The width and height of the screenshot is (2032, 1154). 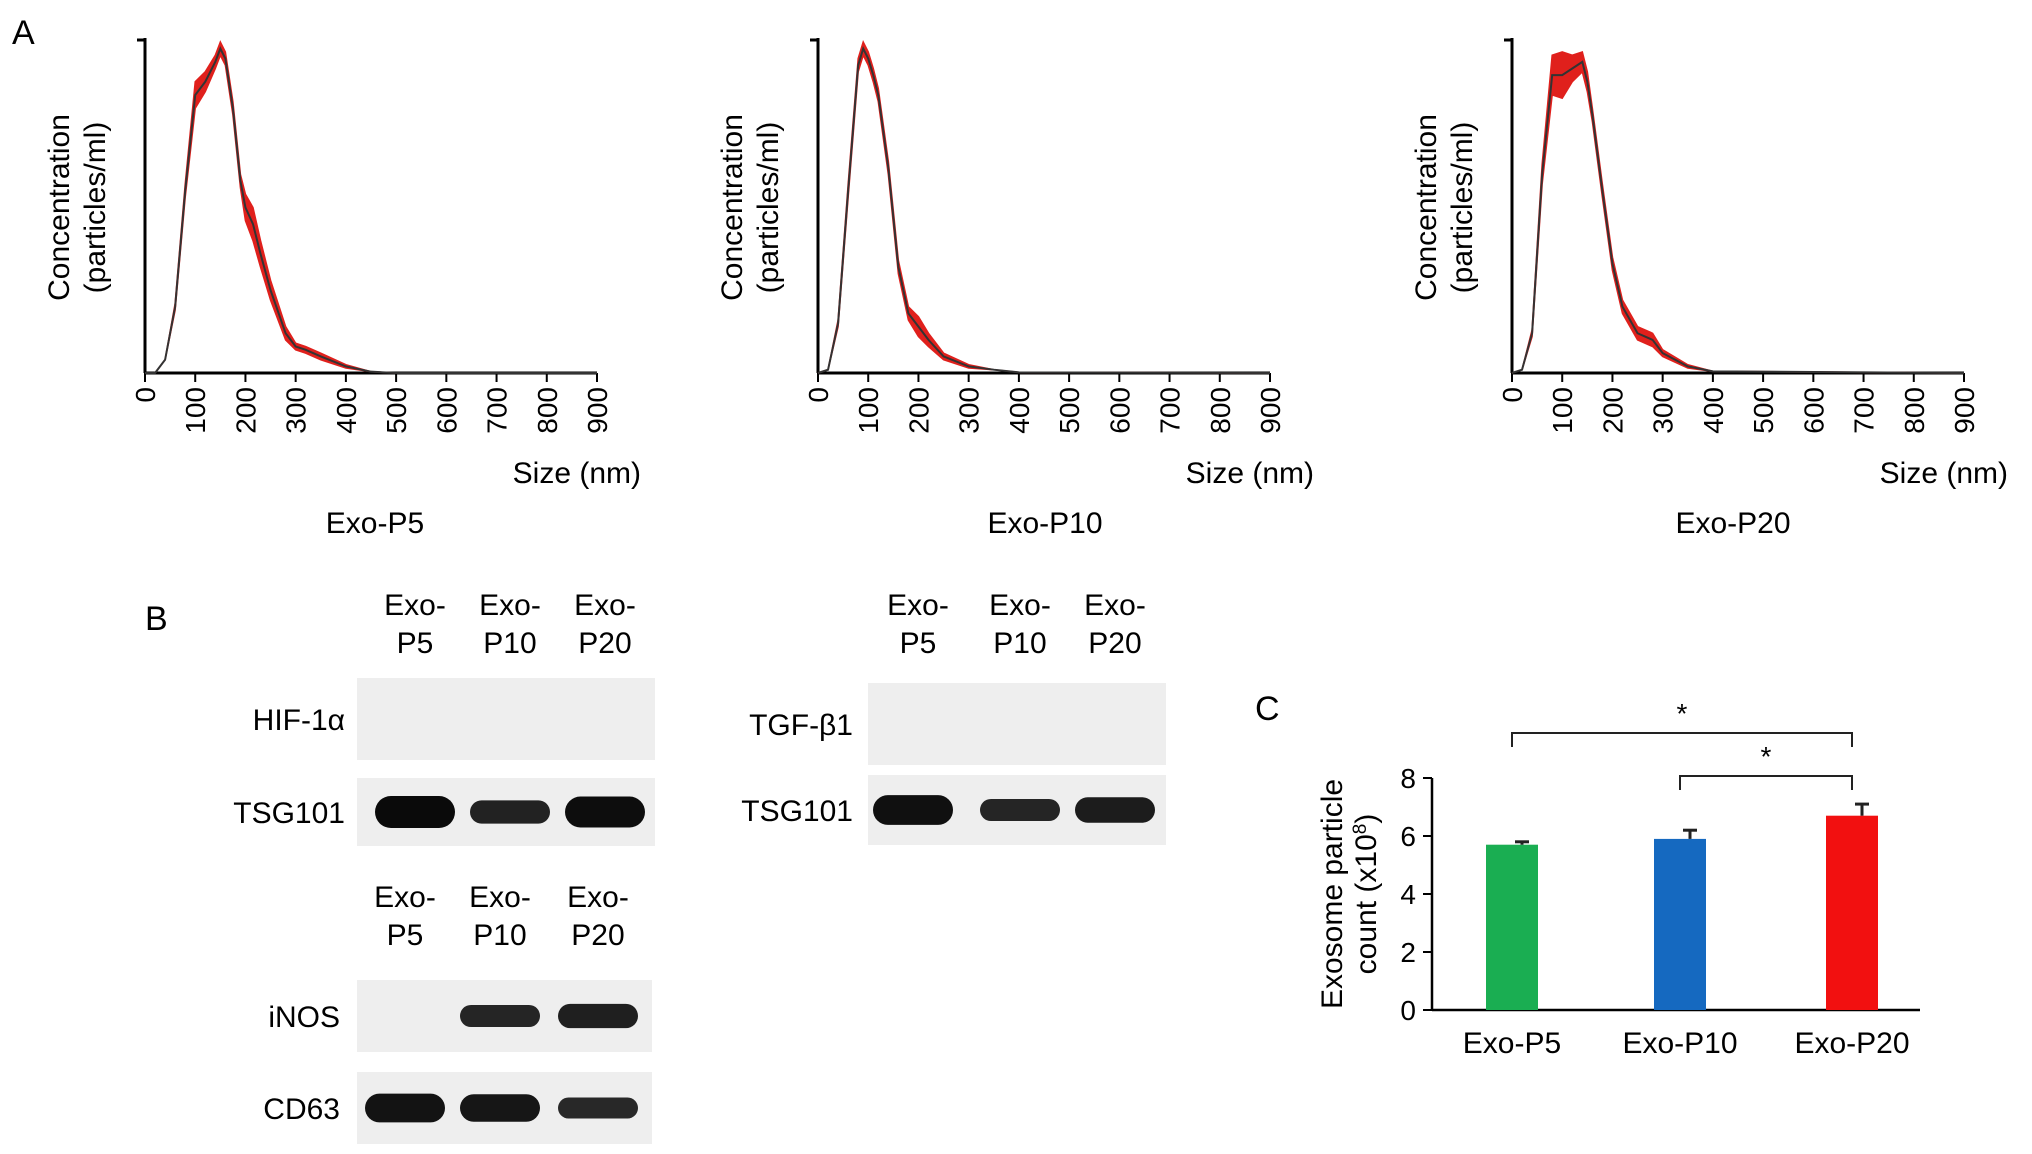 What do you see at coordinates (1851, 1043) in the screenshot?
I see `x-tick-label: Exo-P20` at bounding box center [1851, 1043].